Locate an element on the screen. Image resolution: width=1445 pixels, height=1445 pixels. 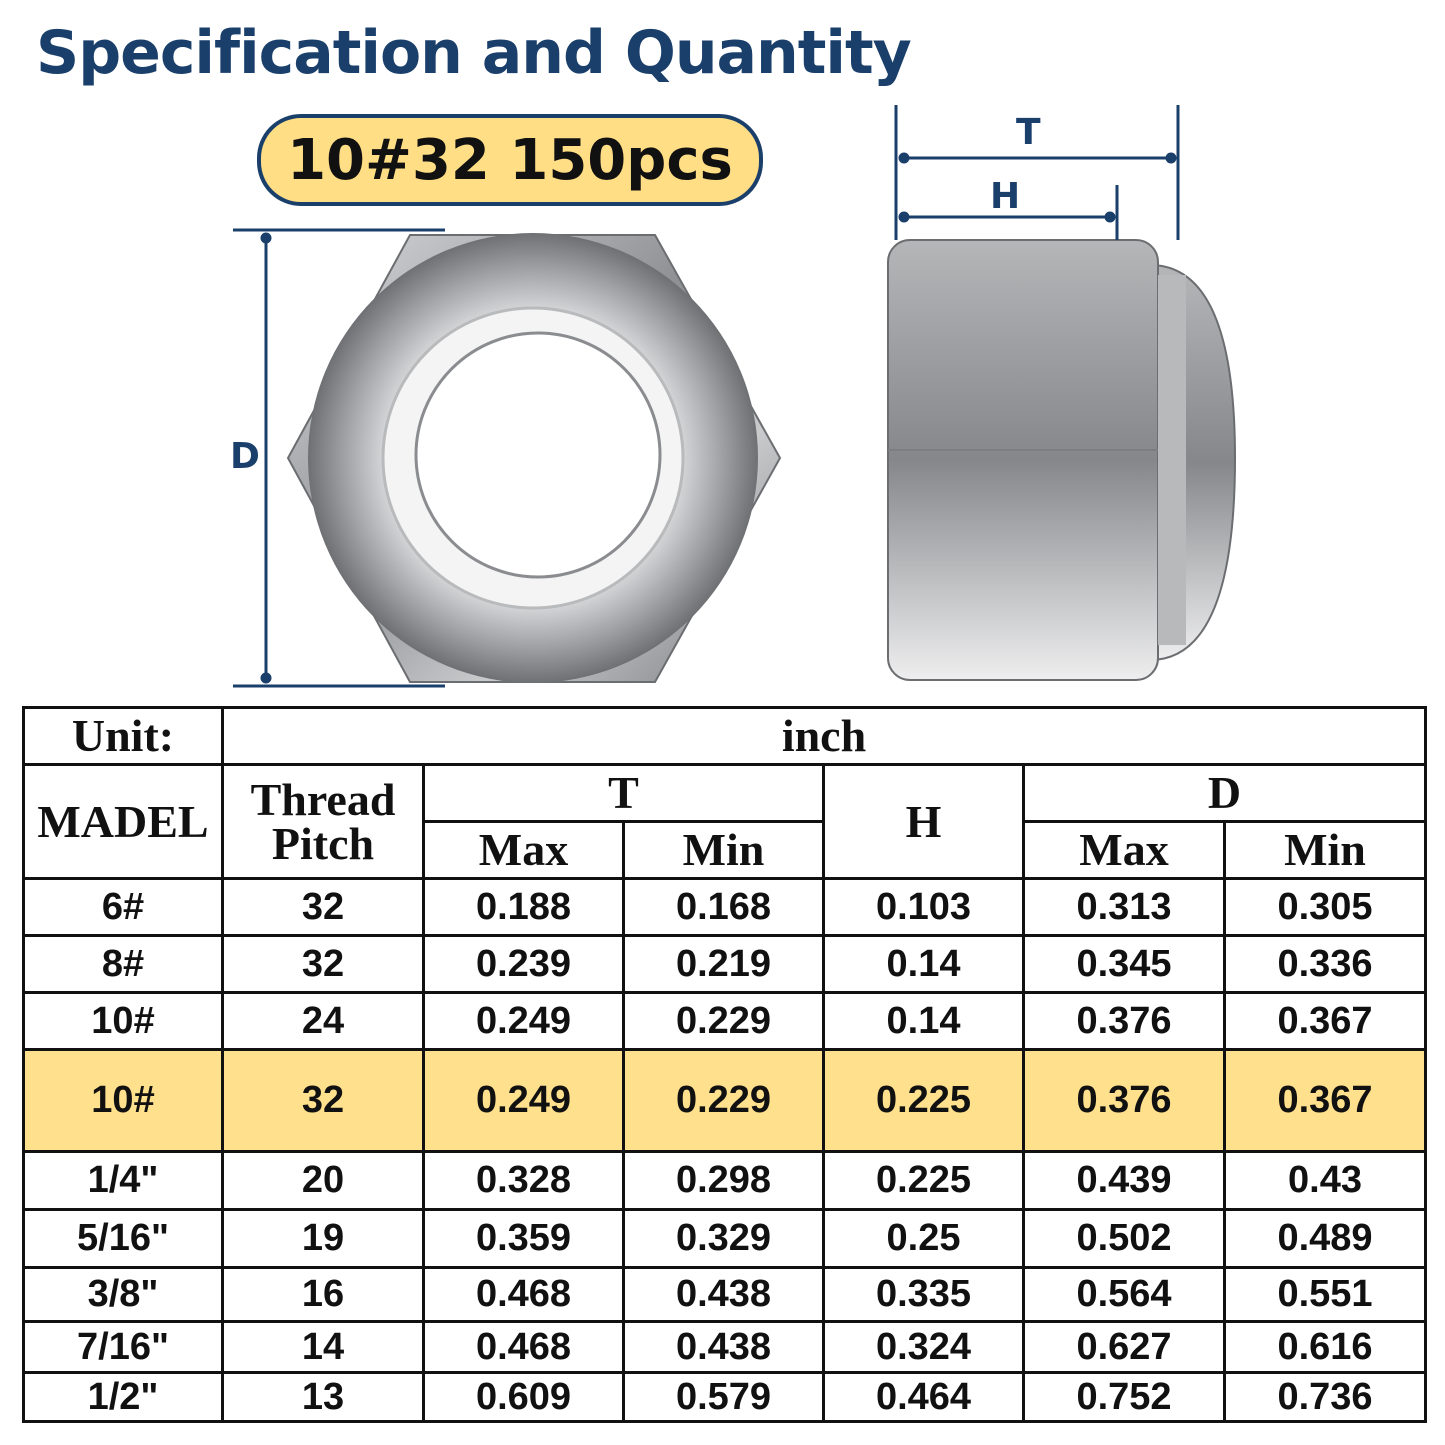
table-cell: 0.464 is located at coordinates (923, 1397).